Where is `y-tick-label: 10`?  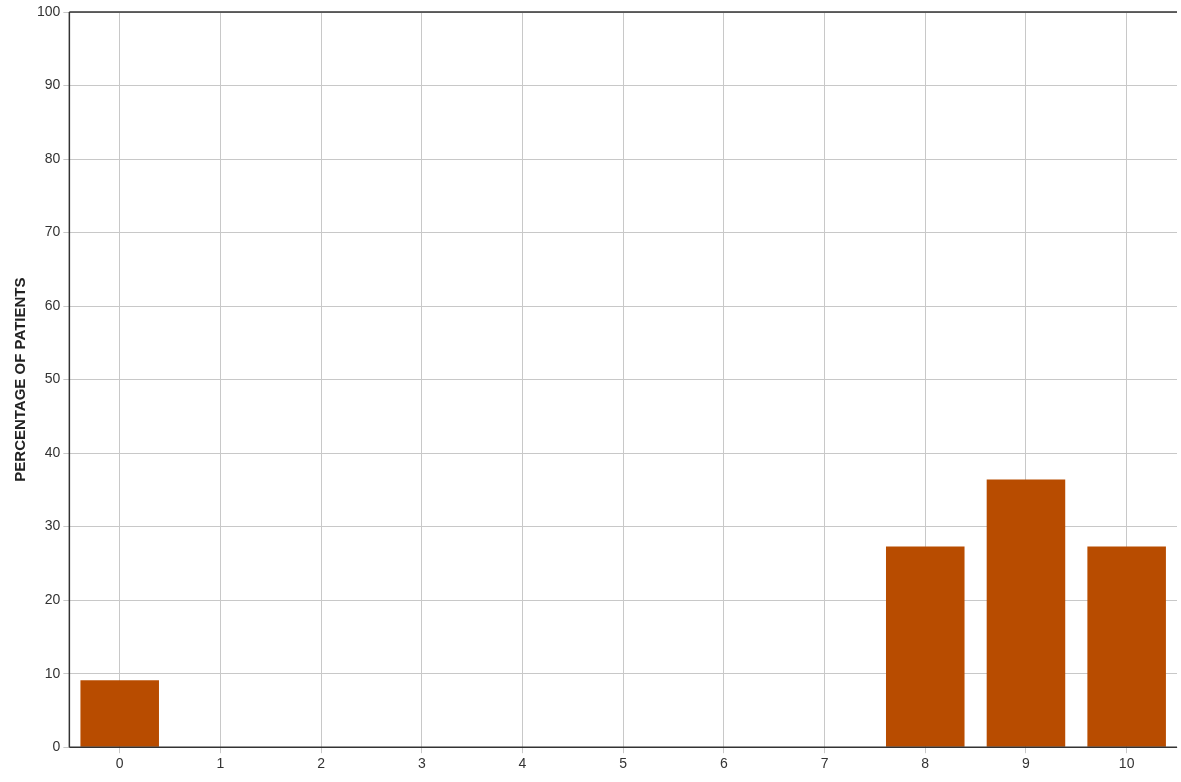 y-tick-label: 10 is located at coordinates (52, 672).